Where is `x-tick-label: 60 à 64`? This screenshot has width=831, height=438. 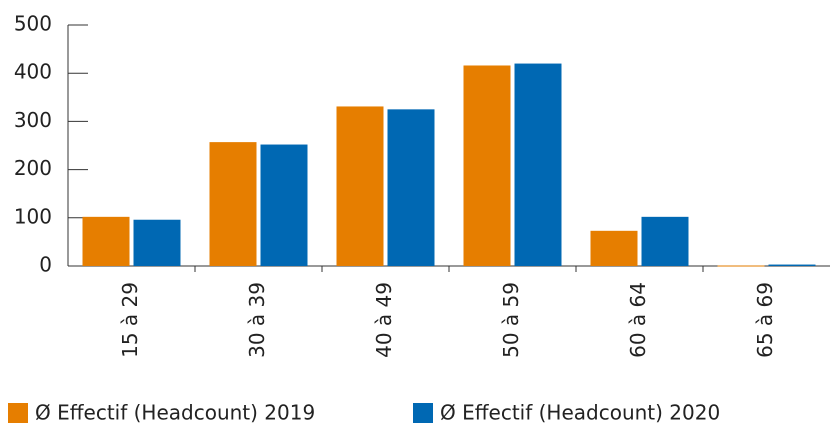
x-tick-label: 60 à 64 is located at coordinates (638, 320).